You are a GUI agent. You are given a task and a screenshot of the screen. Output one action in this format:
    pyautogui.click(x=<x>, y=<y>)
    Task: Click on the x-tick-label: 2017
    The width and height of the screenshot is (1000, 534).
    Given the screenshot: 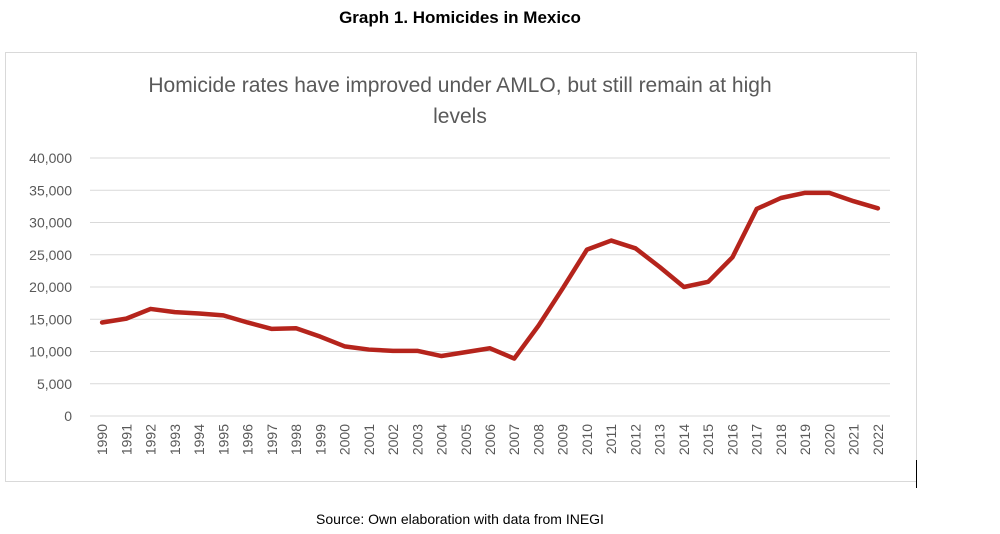 What is the action you would take?
    pyautogui.click(x=757, y=439)
    